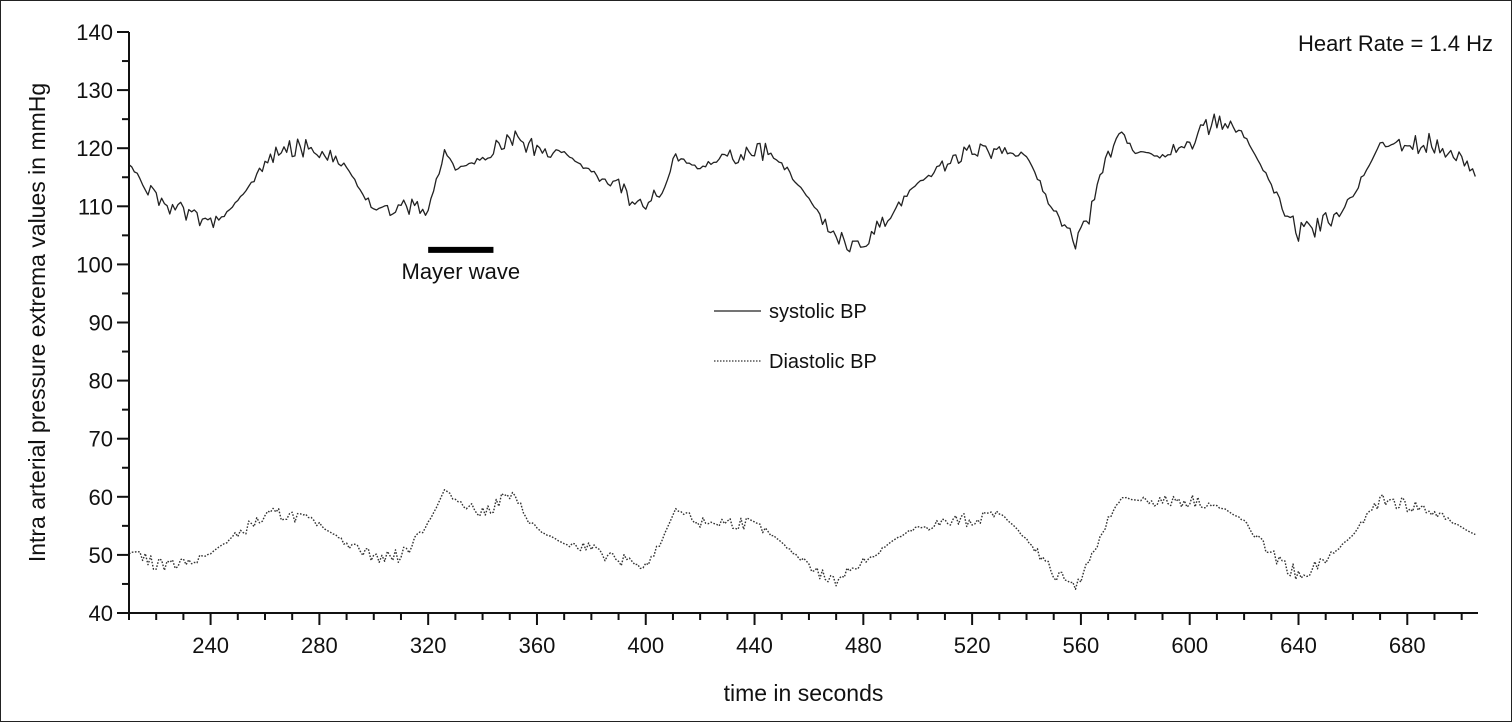  Describe the element at coordinates (823, 362) in the screenshot. I see `legend-diastolic-label: Diastolic BP` at that location.